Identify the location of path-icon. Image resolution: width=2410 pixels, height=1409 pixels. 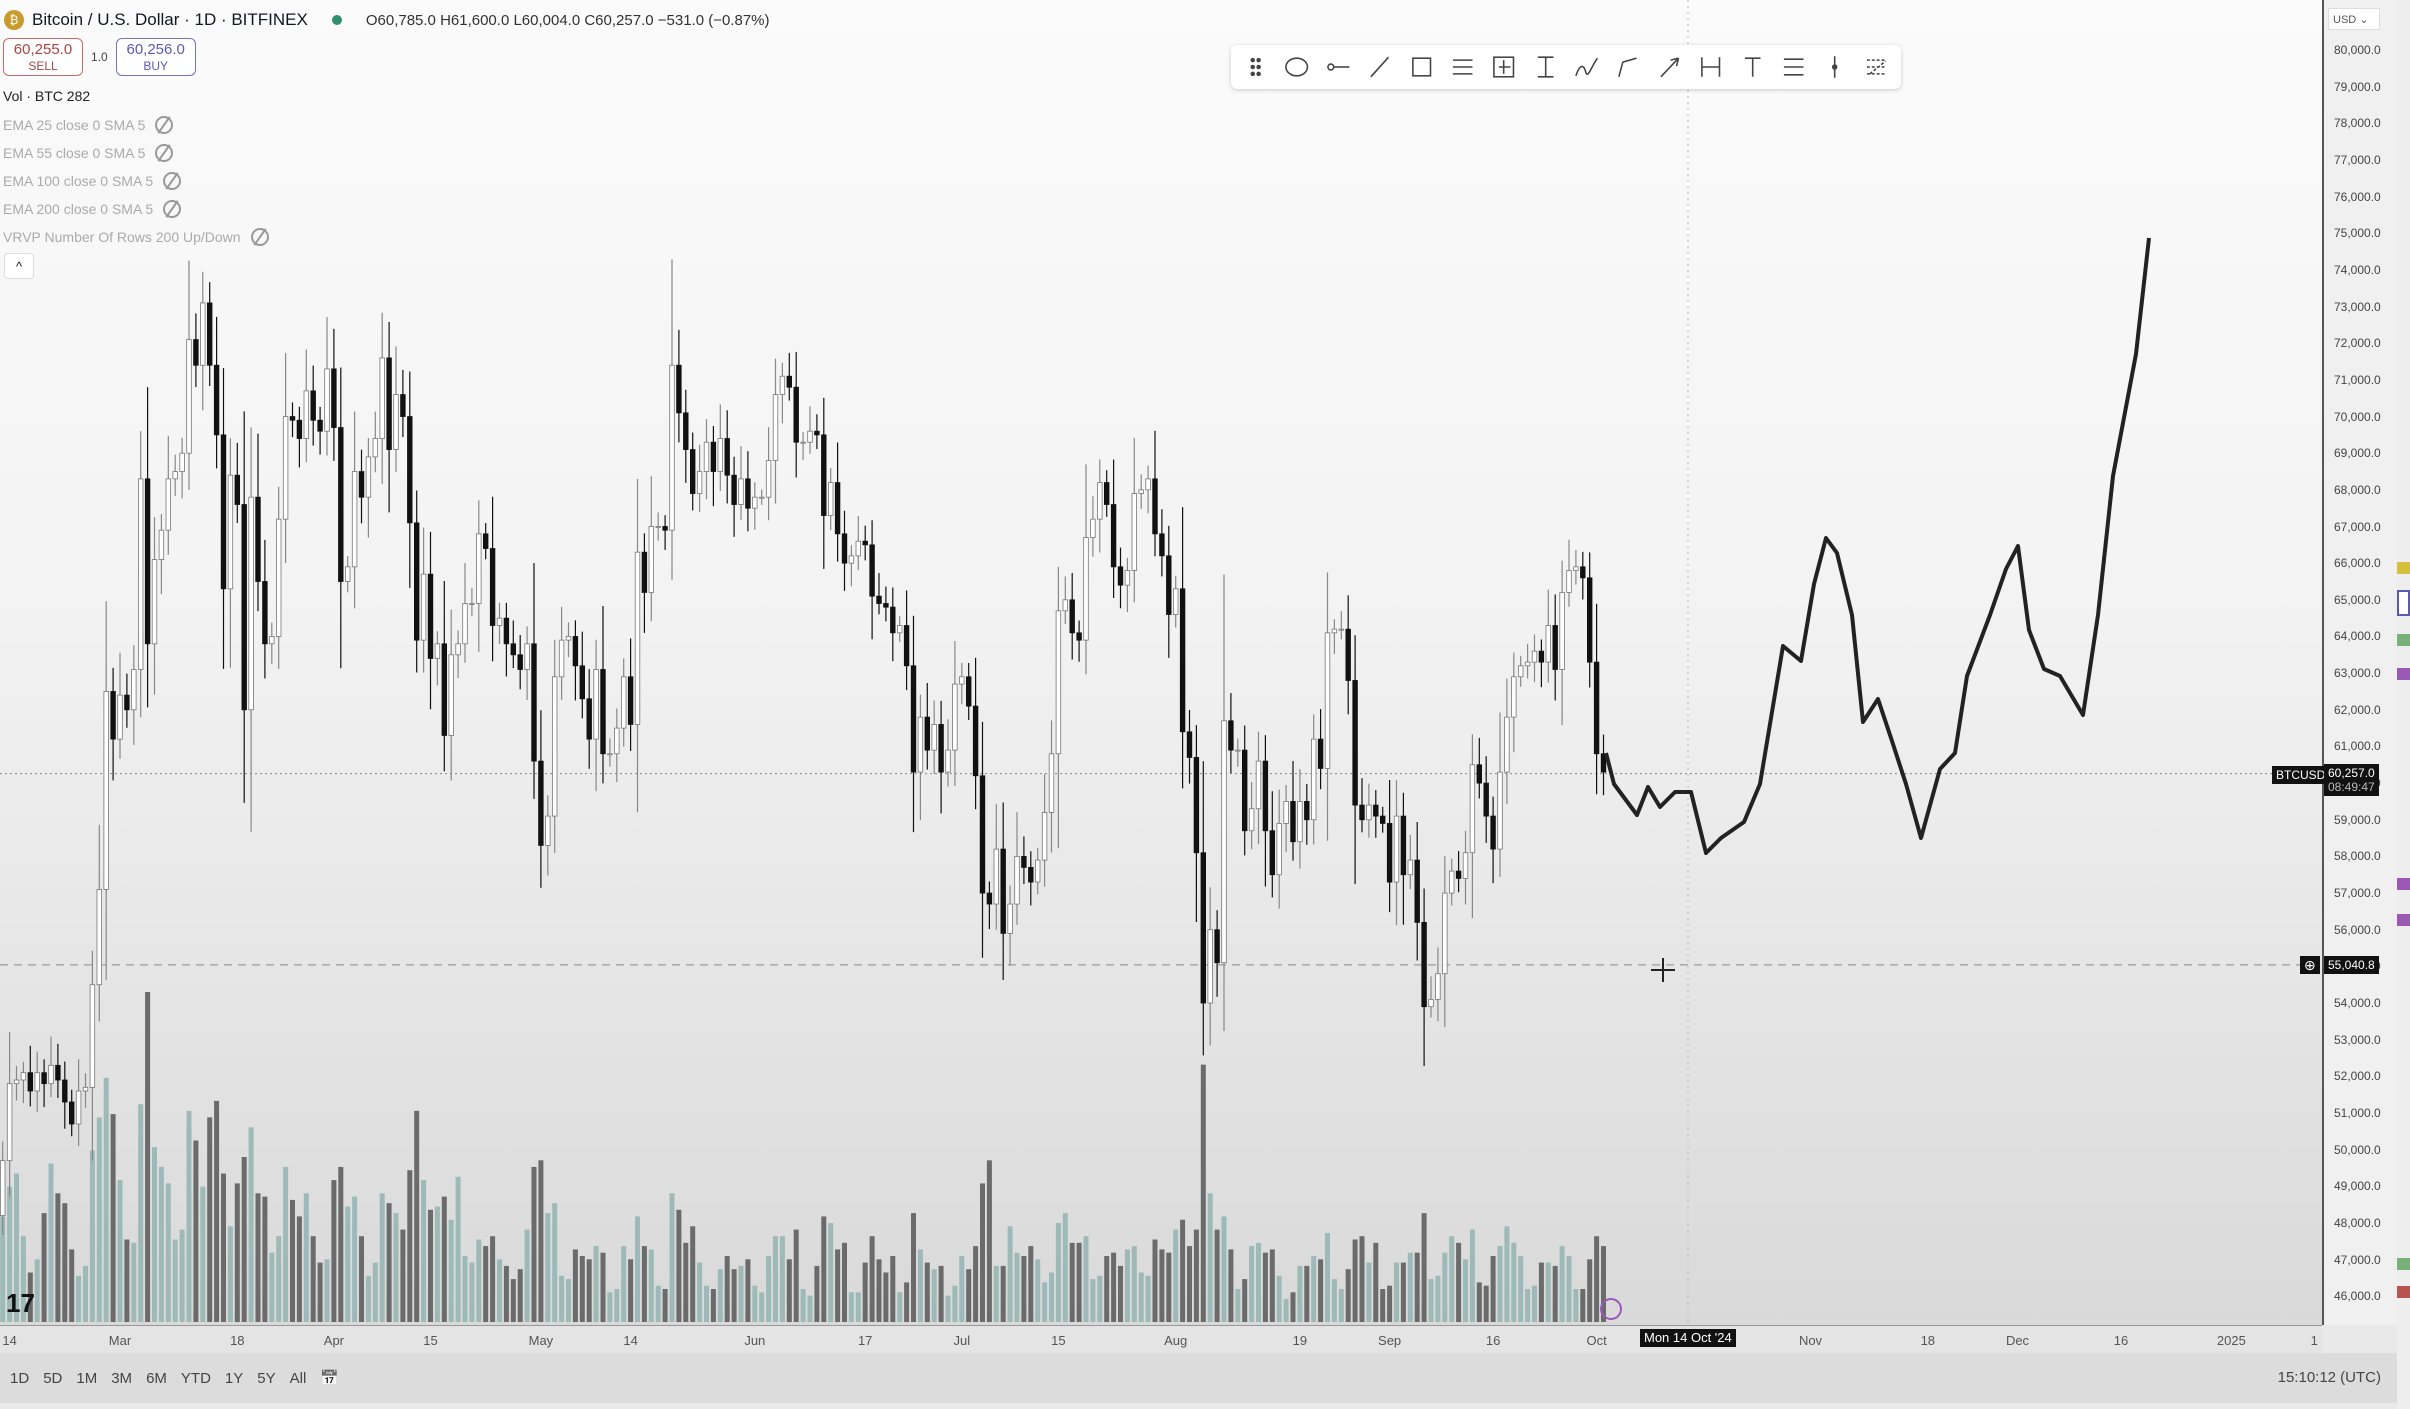
(1627, 67).